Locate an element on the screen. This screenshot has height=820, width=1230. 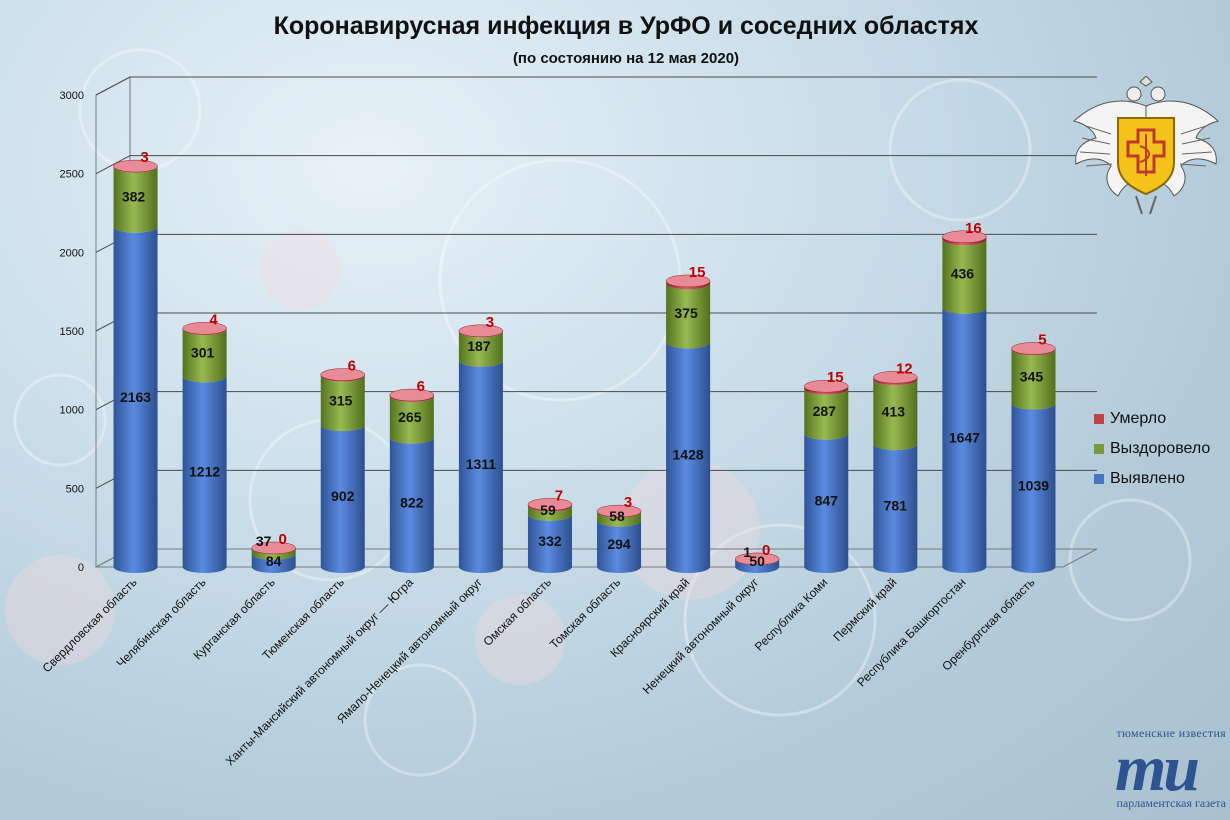
data-label-detected: 847 is located at coordinates (827, 500).